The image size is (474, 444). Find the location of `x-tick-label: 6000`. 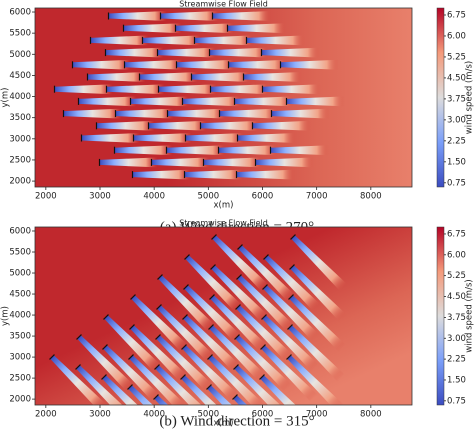

x-tick-label: 6000 is located at coordinates (263, 415).